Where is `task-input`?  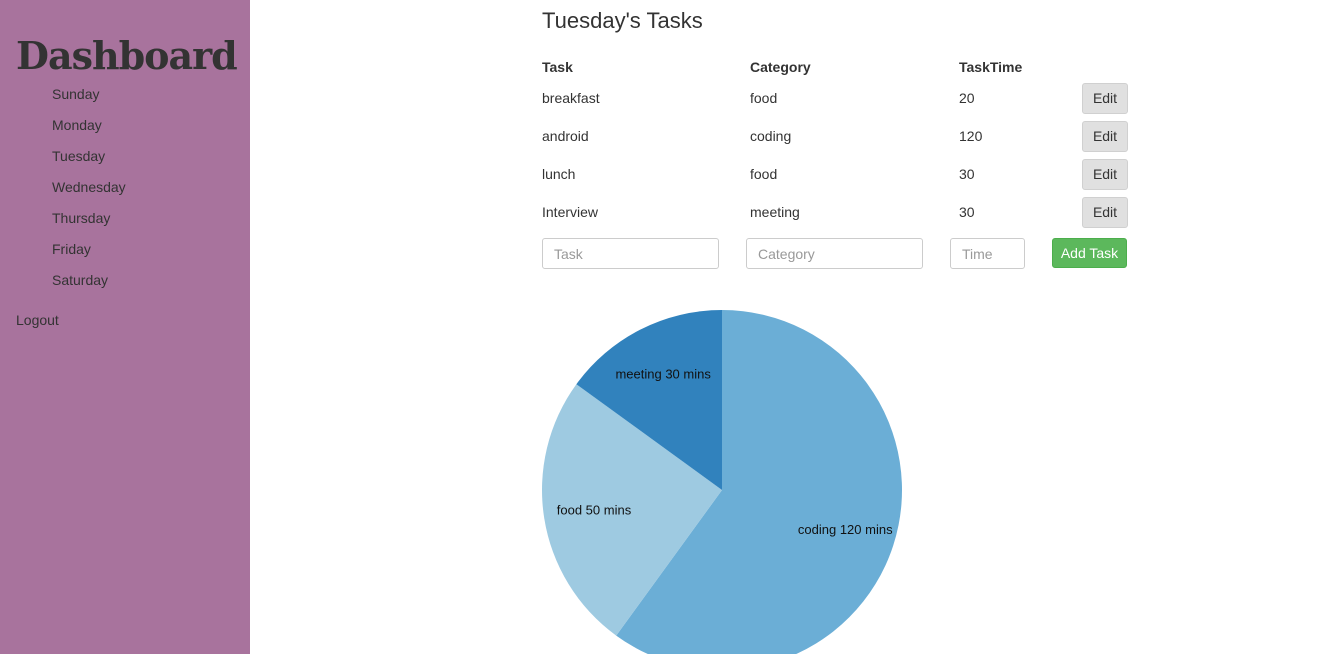
task-input is located at coordinates (630, 253).